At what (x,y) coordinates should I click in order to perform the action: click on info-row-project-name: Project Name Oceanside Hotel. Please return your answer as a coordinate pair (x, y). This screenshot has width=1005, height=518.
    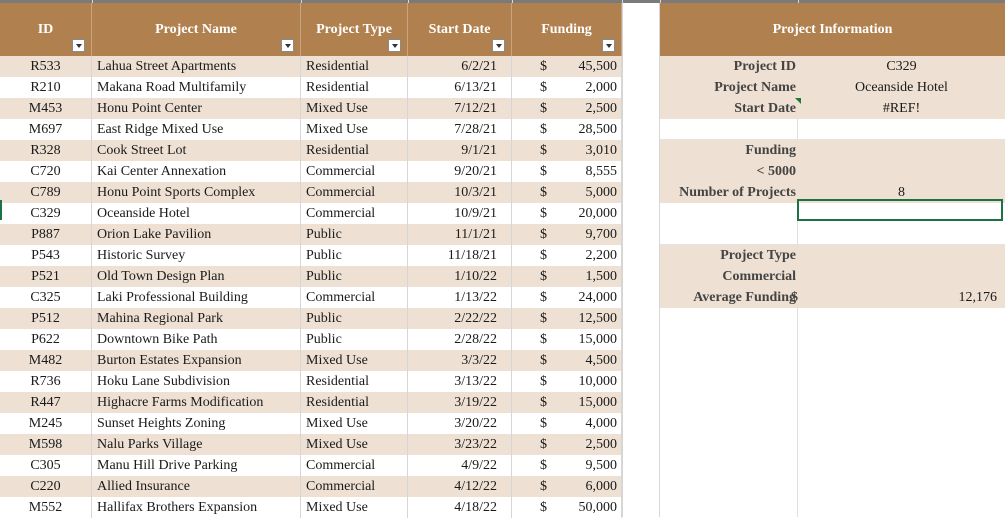
    Looking at the image, I should click on (832, 87).